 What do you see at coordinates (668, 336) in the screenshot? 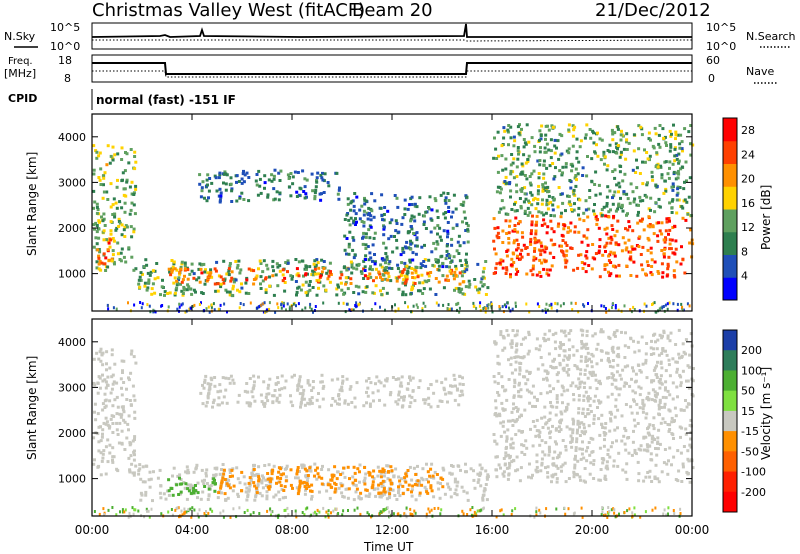
I see `velocity-cell-1914` at bounding box center [668, 336].